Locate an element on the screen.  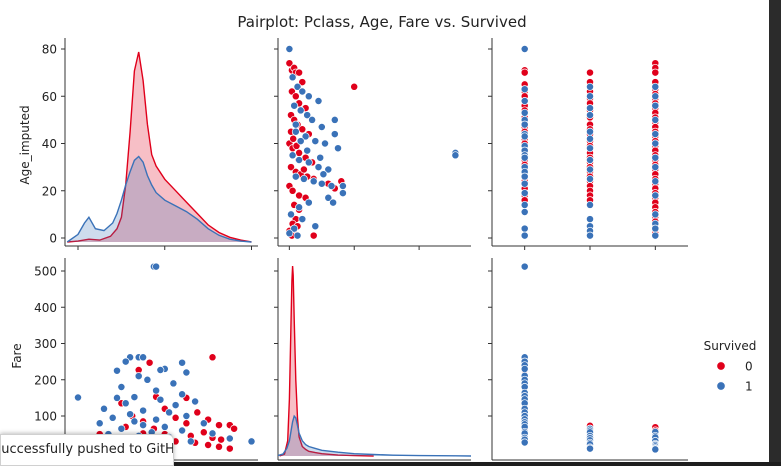
legend-title: Survived is located at coordinates (730, 346).